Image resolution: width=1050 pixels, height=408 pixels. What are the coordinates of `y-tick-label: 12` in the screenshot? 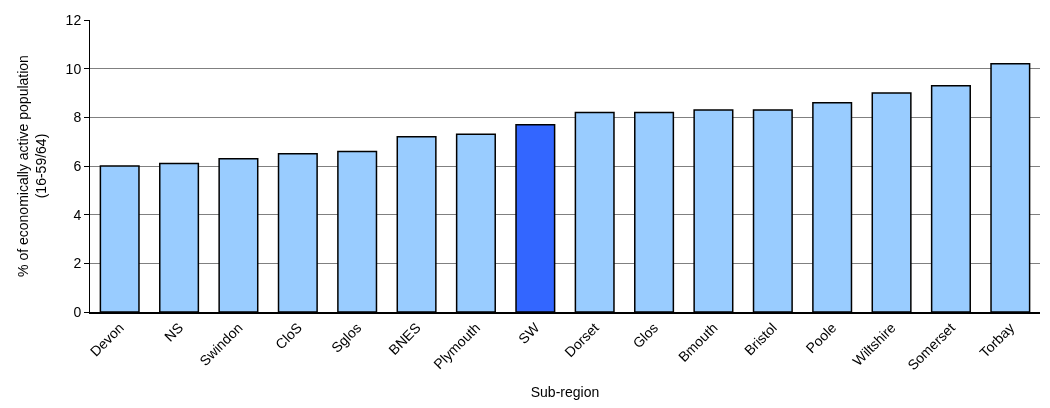 It's located at (73, 19).